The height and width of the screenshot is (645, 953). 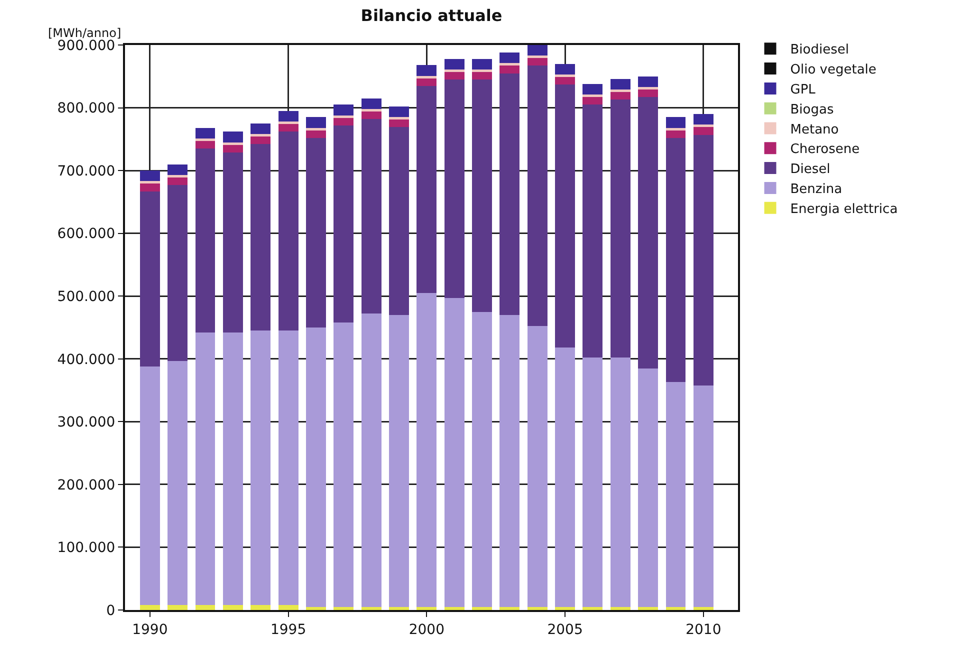 I want to click on y-tick-label: 900.000, so click(x=86, y=46).